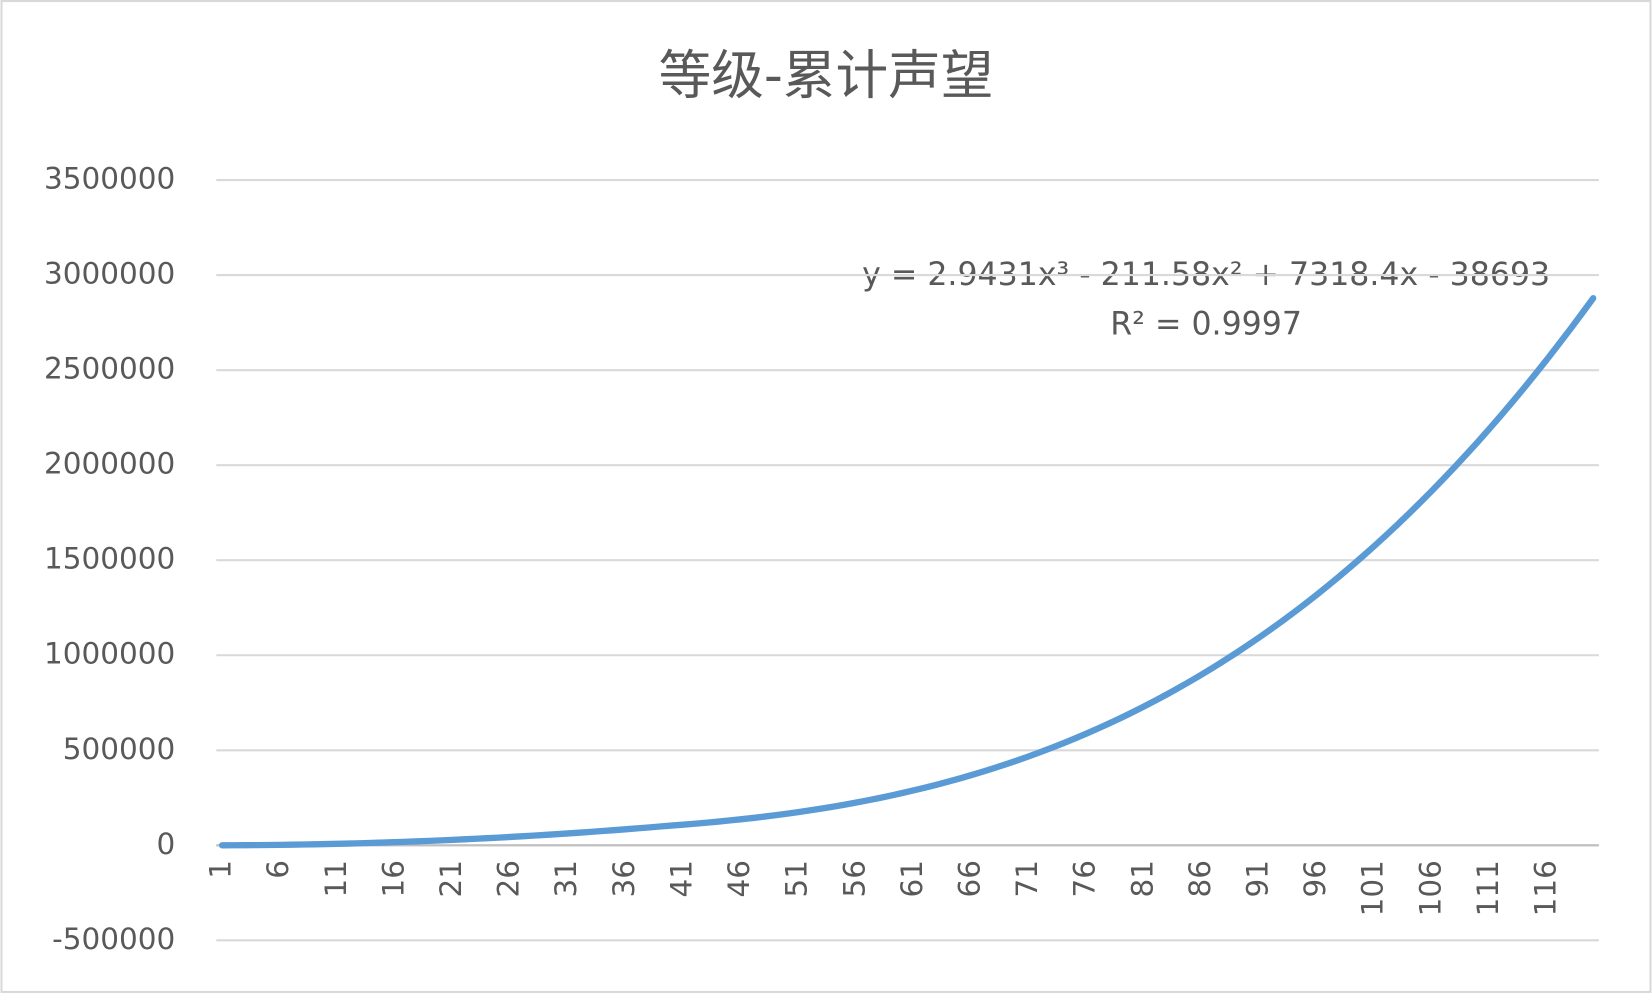  Describe the element at coordinates (451, 879) in the screenshot. I see `x-tick-label: 21` at that location.